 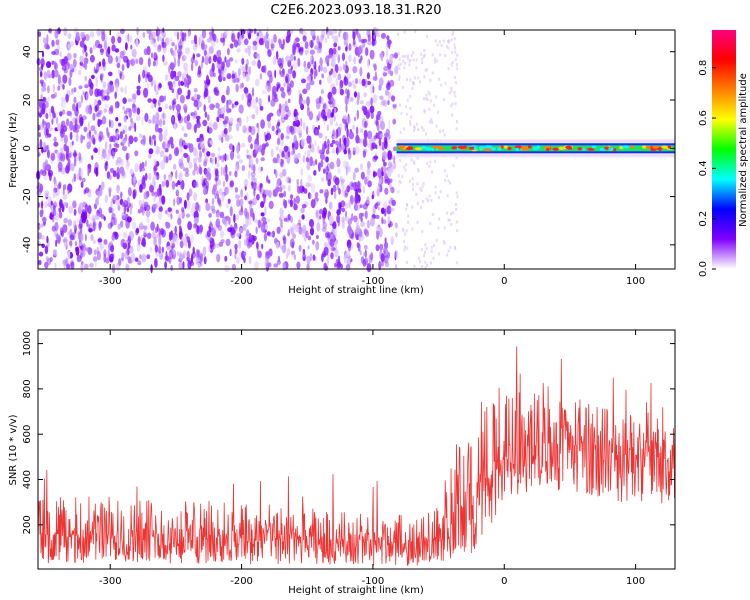 What do you see at coordinates (703, 168) in the screenshot?
I see `colorbar-tick-label: 0.4` at bounding box center [703, 168].